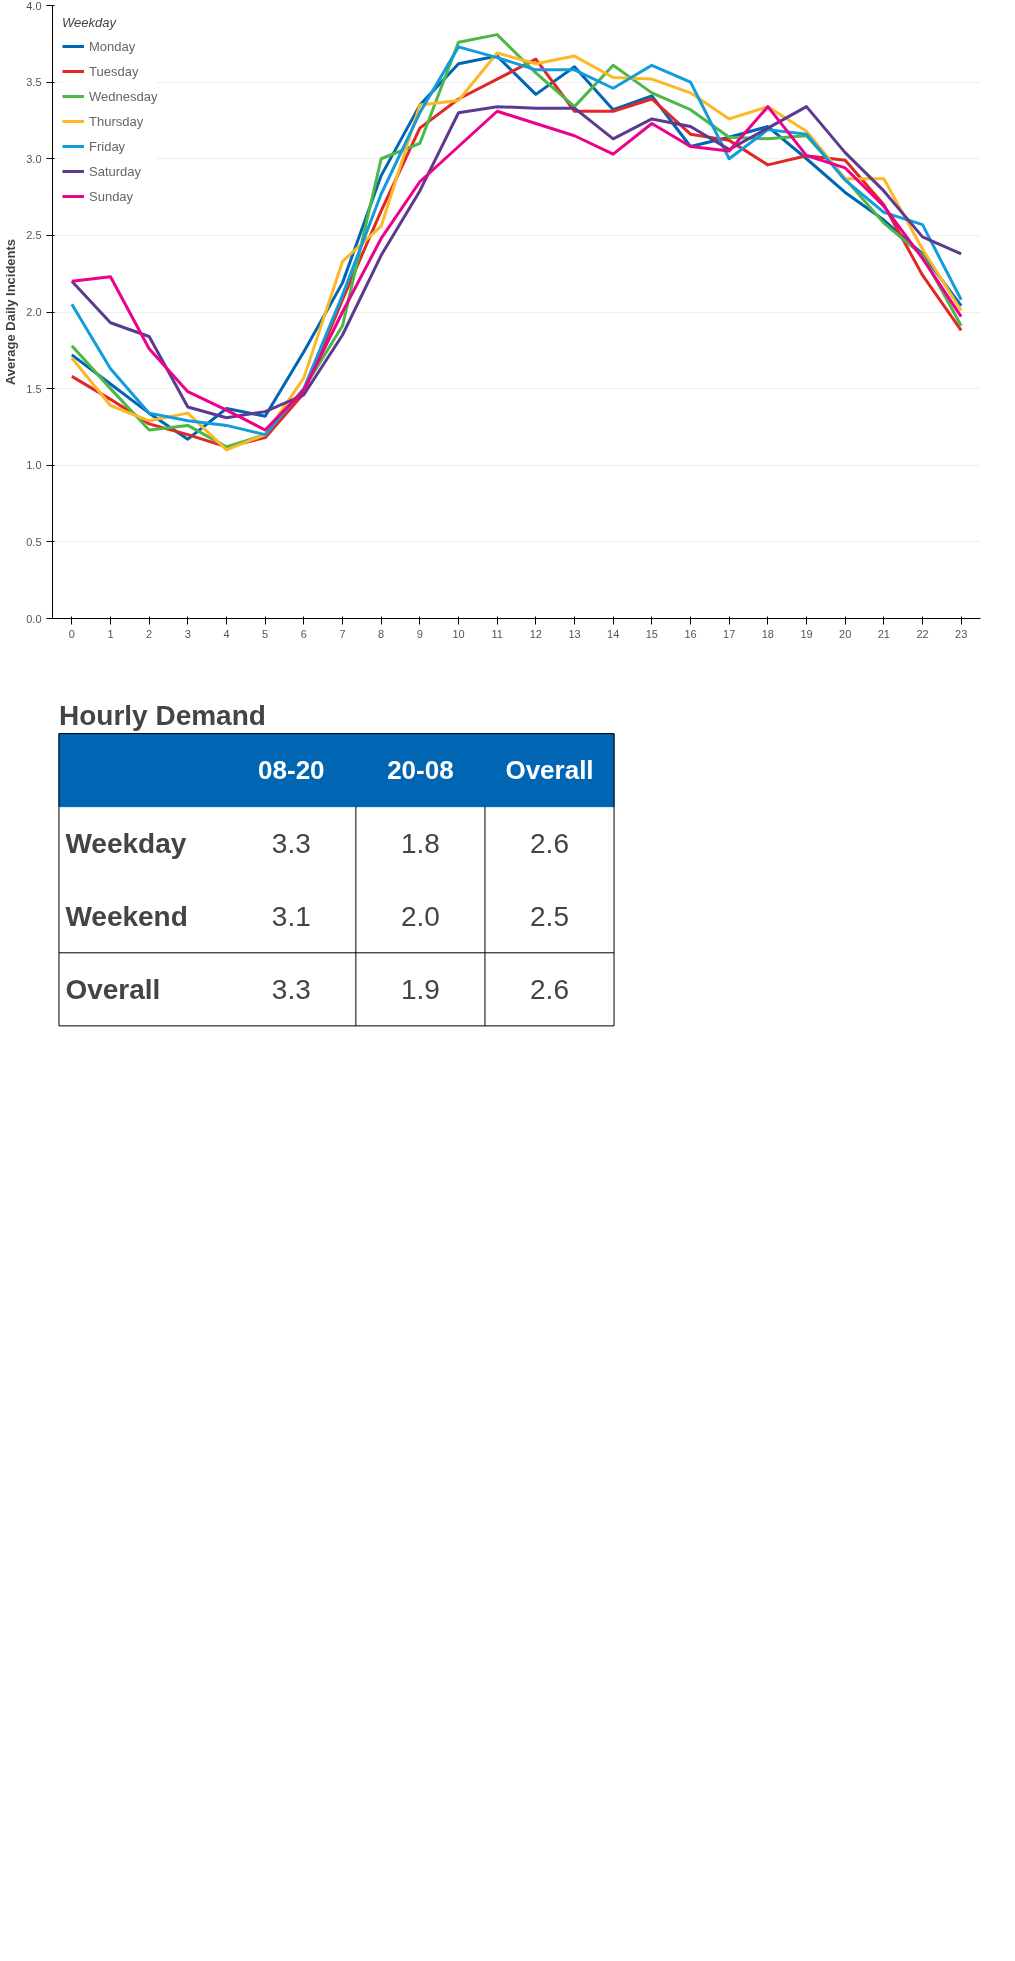 The width and height of the screenshot is (1015, 1961). Describe the element at coordinates (922, 633) in the screenshot. I see `x-tick-label: 22` at that location.